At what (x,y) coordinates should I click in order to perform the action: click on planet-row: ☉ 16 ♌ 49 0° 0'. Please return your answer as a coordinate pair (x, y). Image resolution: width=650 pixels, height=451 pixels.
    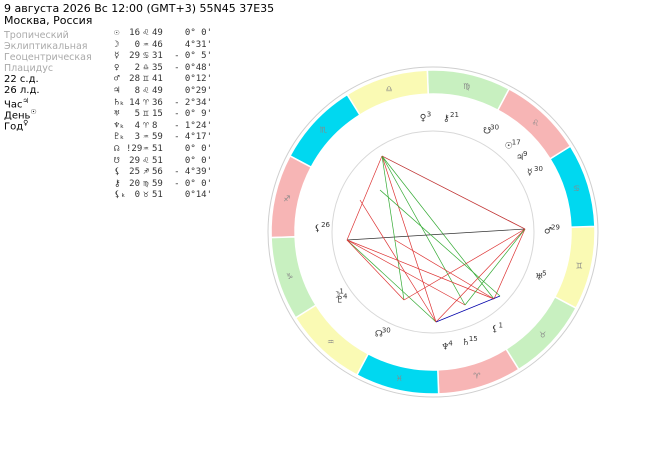
    Looking at the image, I should click on (163, 34).